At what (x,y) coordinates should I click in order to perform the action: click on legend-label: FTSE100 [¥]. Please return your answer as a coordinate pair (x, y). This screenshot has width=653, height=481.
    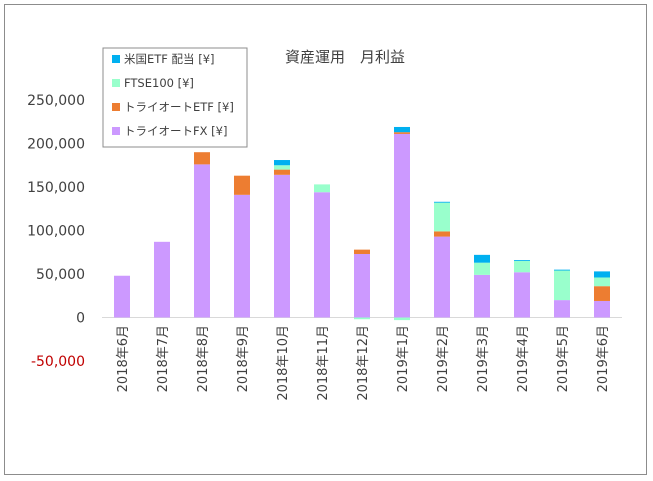
    Looking at the image, I should click on (159, 83).